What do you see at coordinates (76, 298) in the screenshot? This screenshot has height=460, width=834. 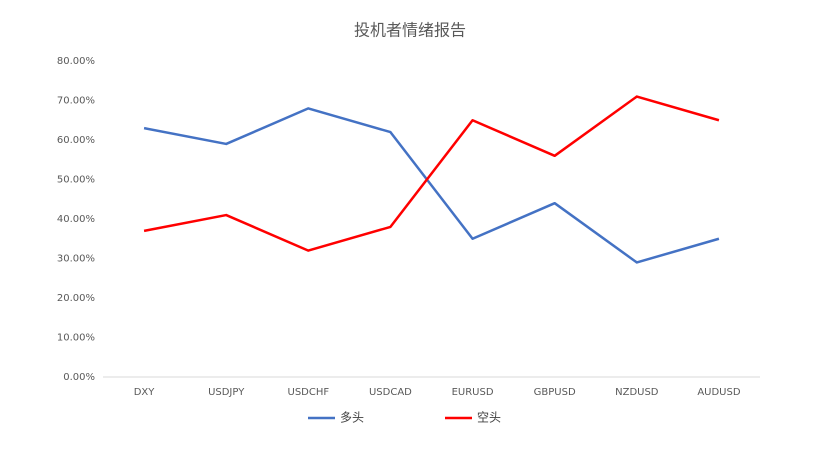 I see `y-tick-label: 20.00%` at bounding box center [76, 298].